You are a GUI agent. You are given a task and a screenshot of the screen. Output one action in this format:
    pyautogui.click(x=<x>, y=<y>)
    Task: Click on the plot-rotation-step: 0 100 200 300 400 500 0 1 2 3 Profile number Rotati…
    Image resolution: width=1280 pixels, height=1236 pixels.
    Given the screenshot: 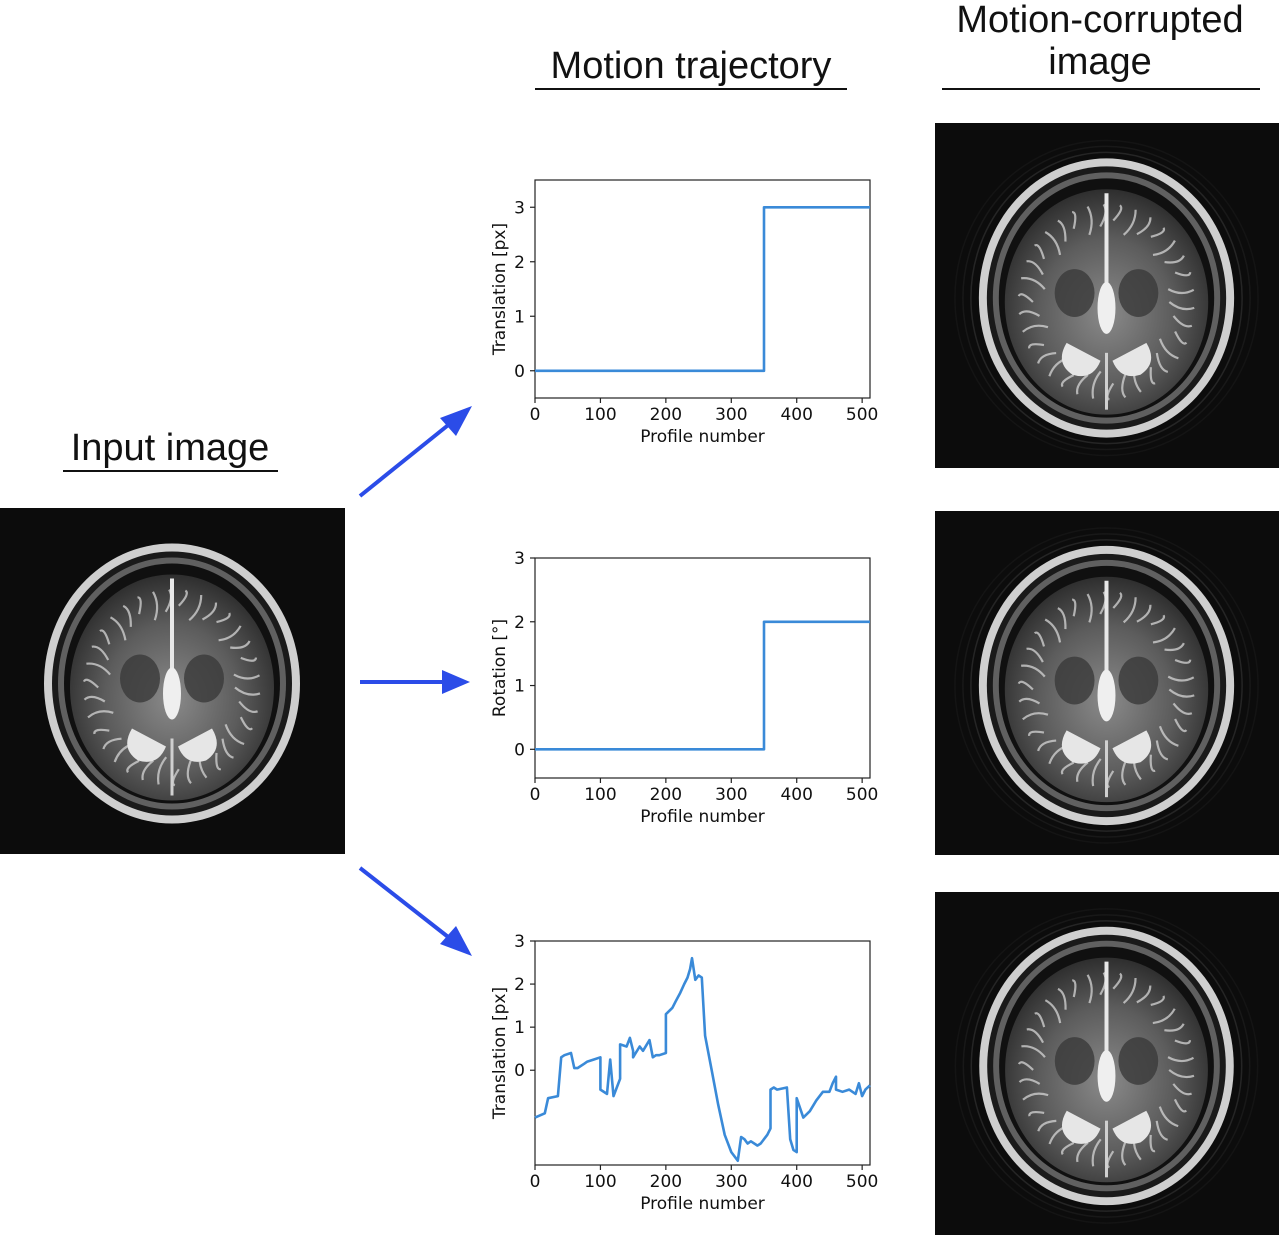 What is the action you would take?
    pyautogui.click(x=684, y=688)
    